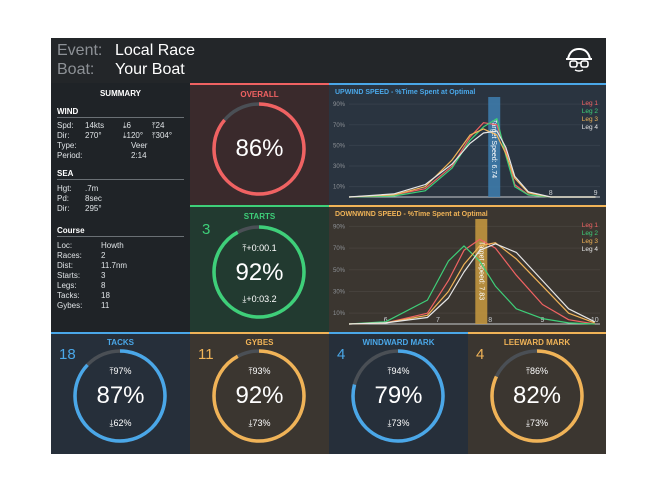 The height and width of the screenshot is (500, 667). Describe the element at coordinates (590, 119) in the screenshot. I see `upwind-legend-entry: Leg 3` at that location.